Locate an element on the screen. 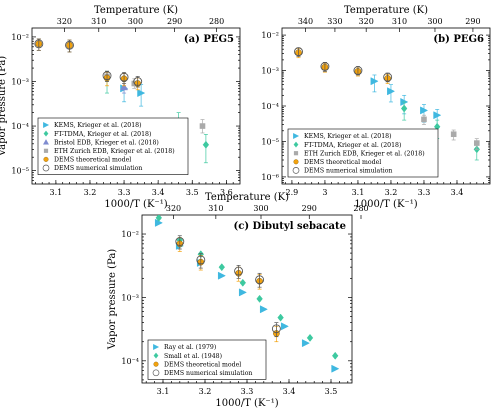  x-tick-label: 2.9 is located at coordinates (292, 192).